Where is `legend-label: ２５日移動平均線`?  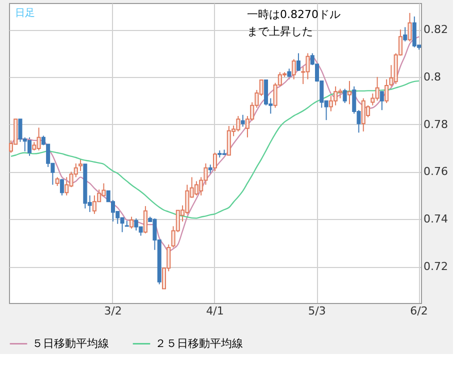 legend-label: ２５日移動平均線 is located at coordinates (199, 343).